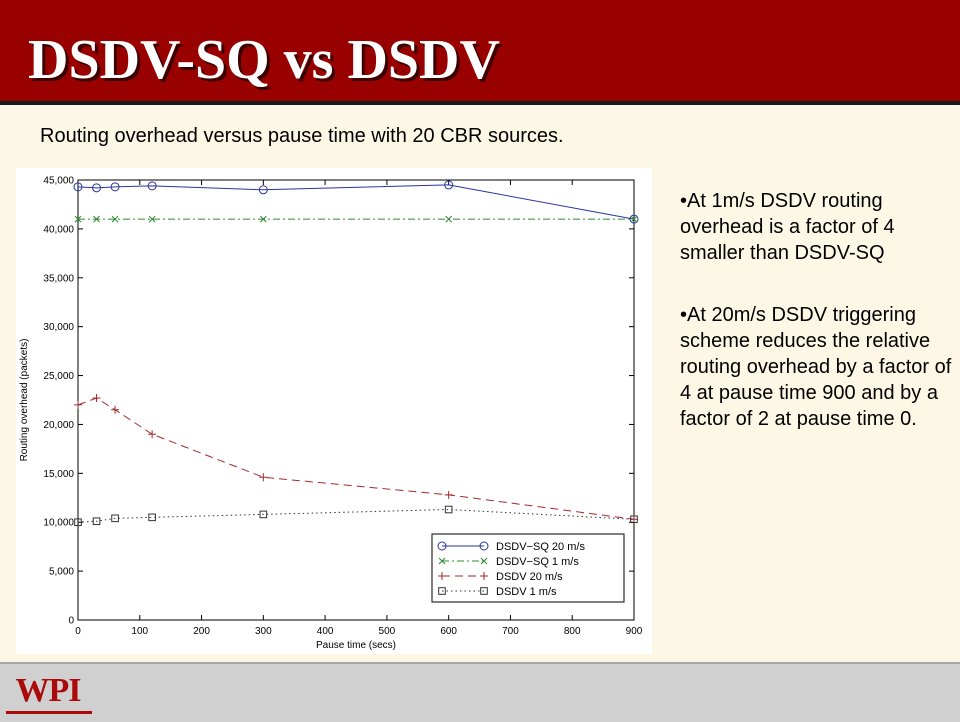 This screenshot has height=722, width=960. What do you see at coordinates (529, 577) in the screenshot?
I see `legend-label: DSDV 20 m/s` at bounding box center [529, 577].